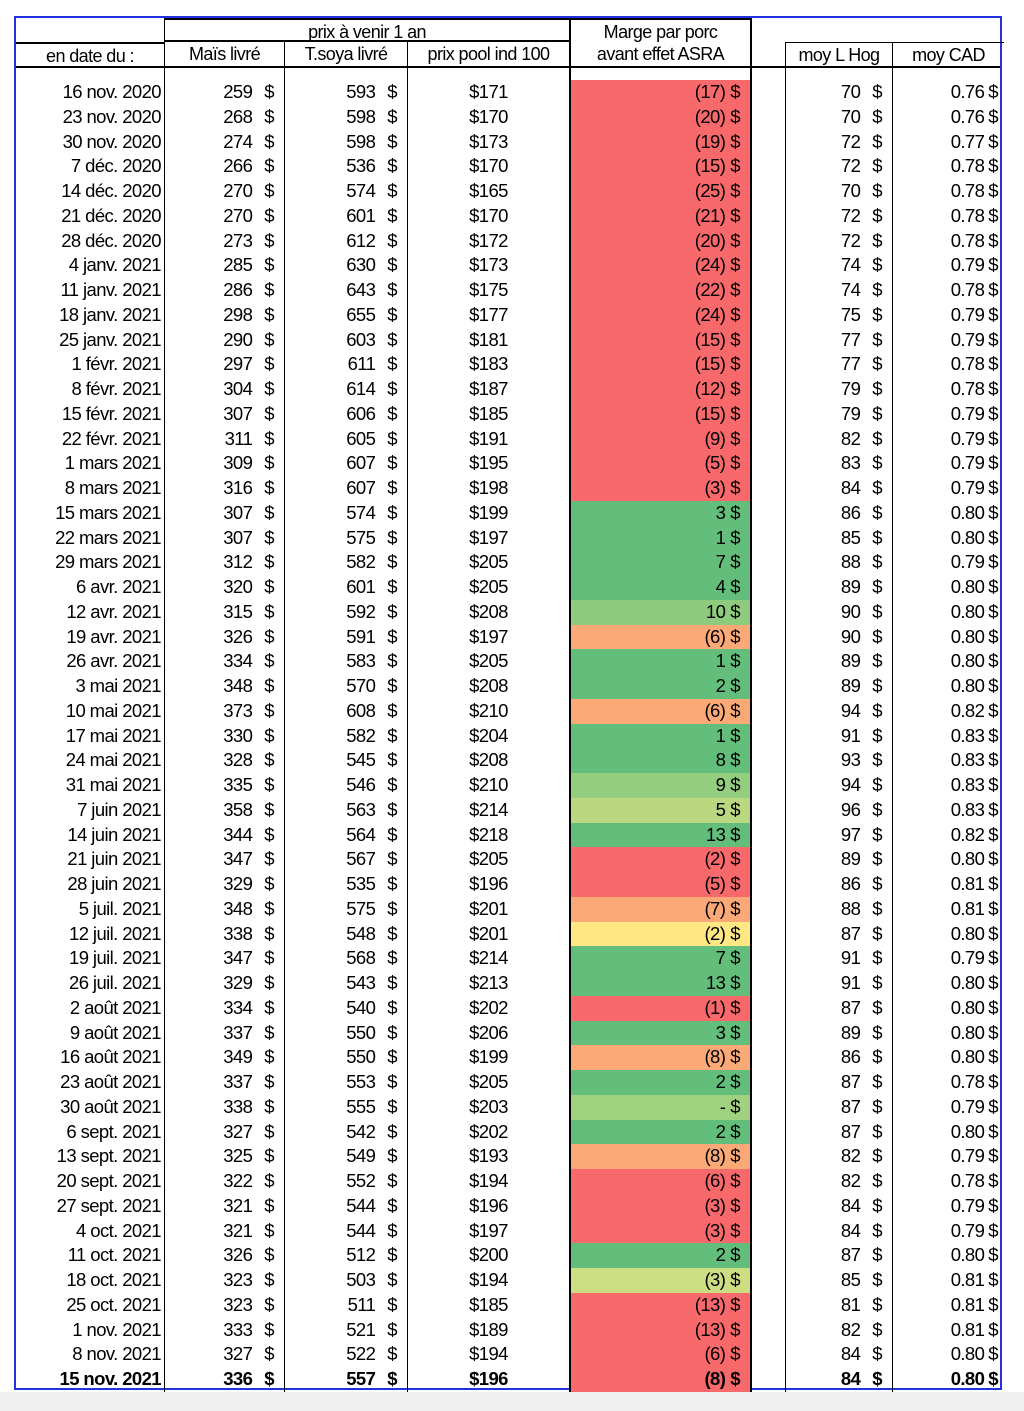 The height and width of the screenshot is (1411, 1024). What do you see at coordinates (660, 884) in the screenshot?
I see `cell-marge: (5) $` at bounding box center [660, 884].